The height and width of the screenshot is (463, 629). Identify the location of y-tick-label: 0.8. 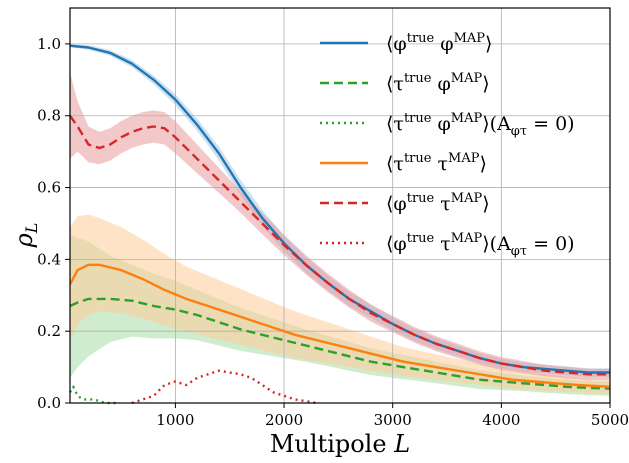
(49, 116).